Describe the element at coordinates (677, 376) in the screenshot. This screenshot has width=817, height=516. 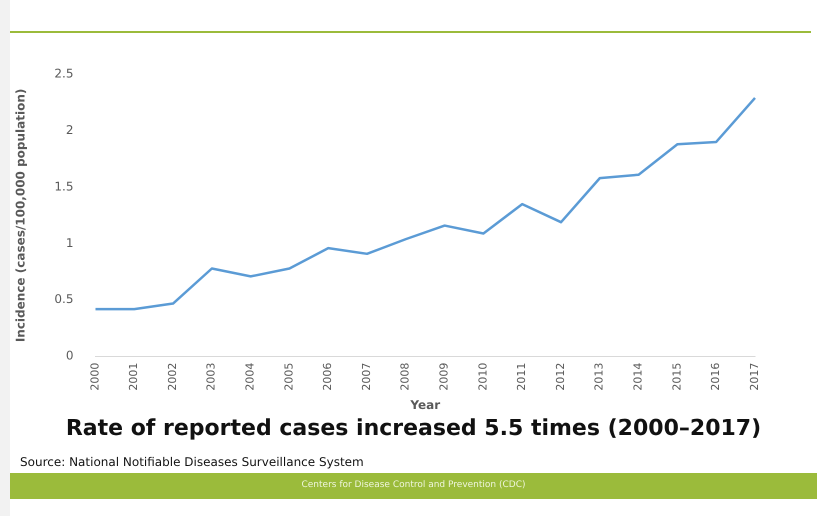
I see `x-tick-label: 2015` at that location.